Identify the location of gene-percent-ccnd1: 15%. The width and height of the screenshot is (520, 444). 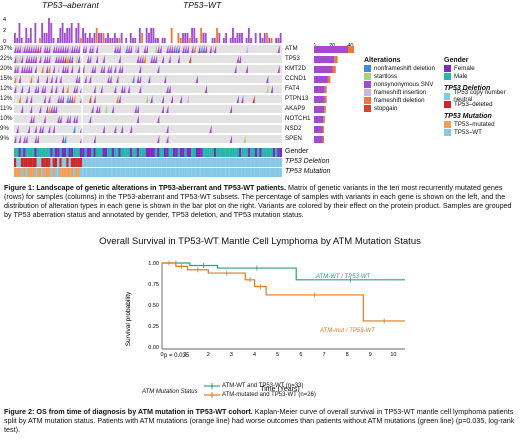
(6, 78).